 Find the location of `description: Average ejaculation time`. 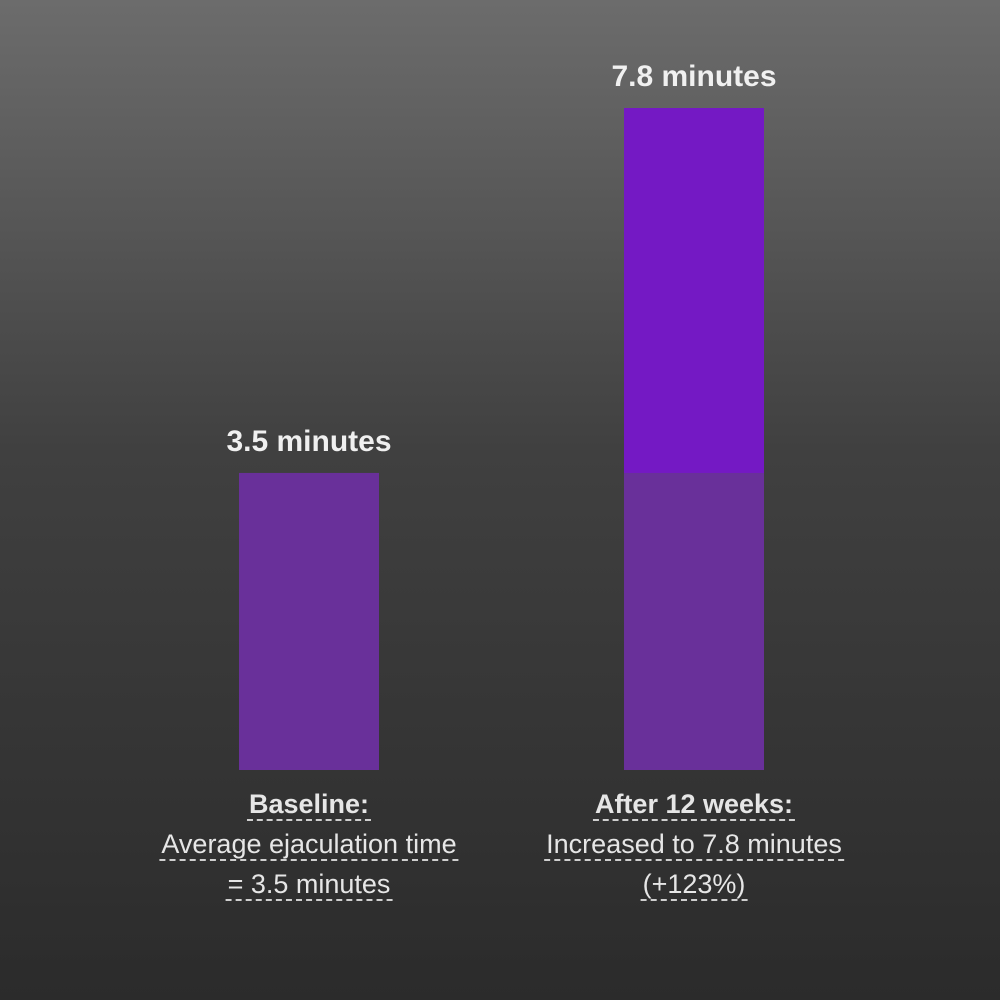

description: Average ejaculation time is located at coordinates (309, 844).